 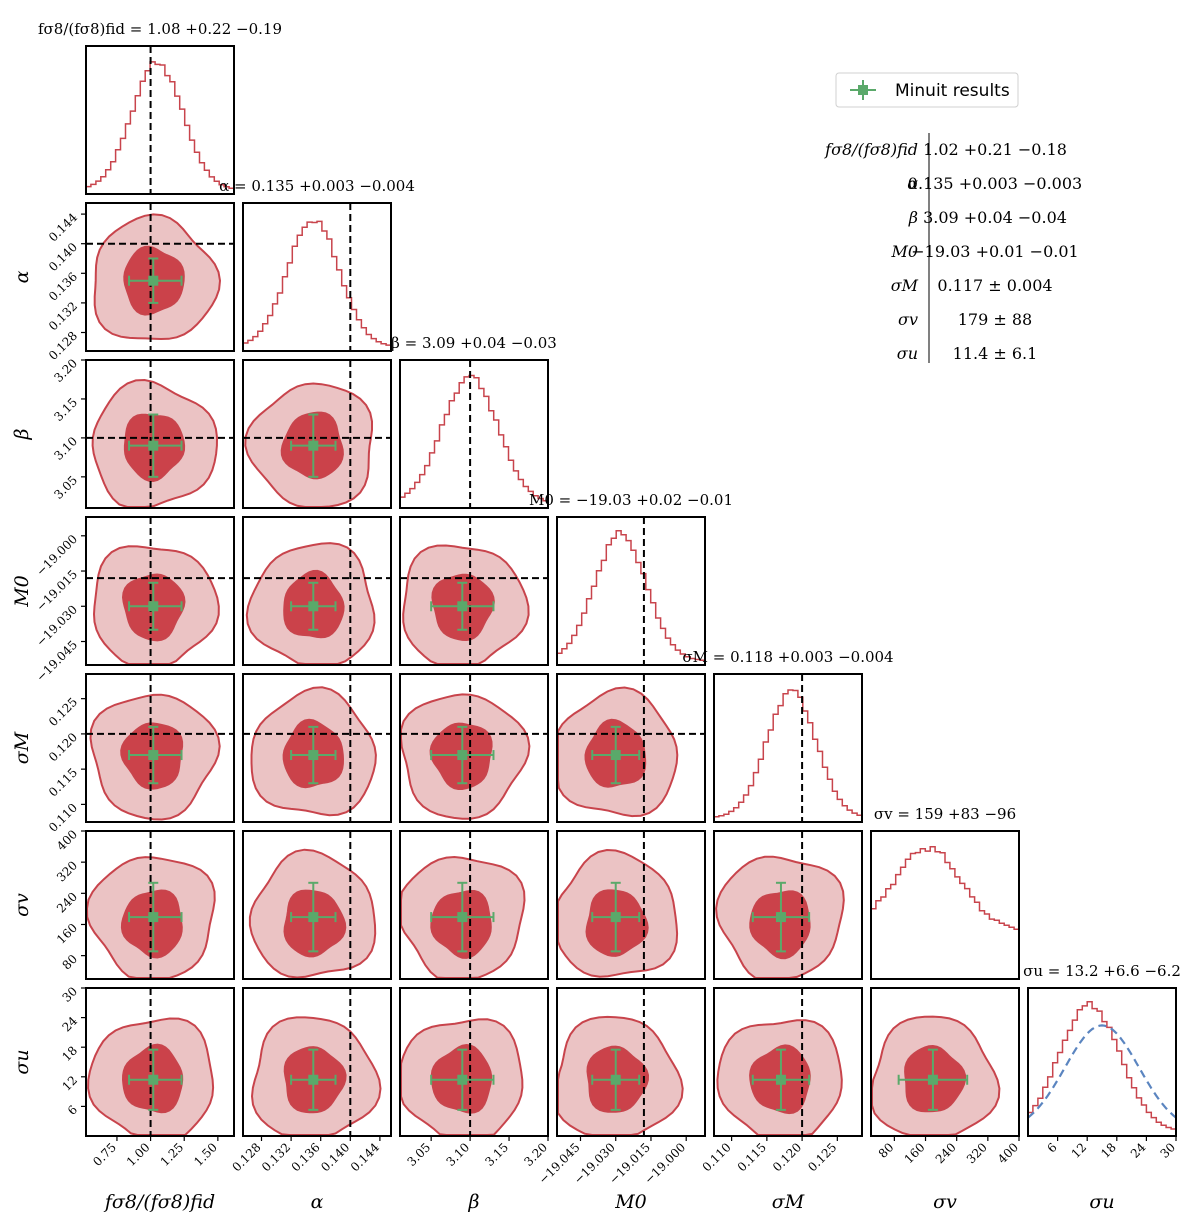 I want to click on ytick-label-4: 0.110, so click(x=63, y=818).